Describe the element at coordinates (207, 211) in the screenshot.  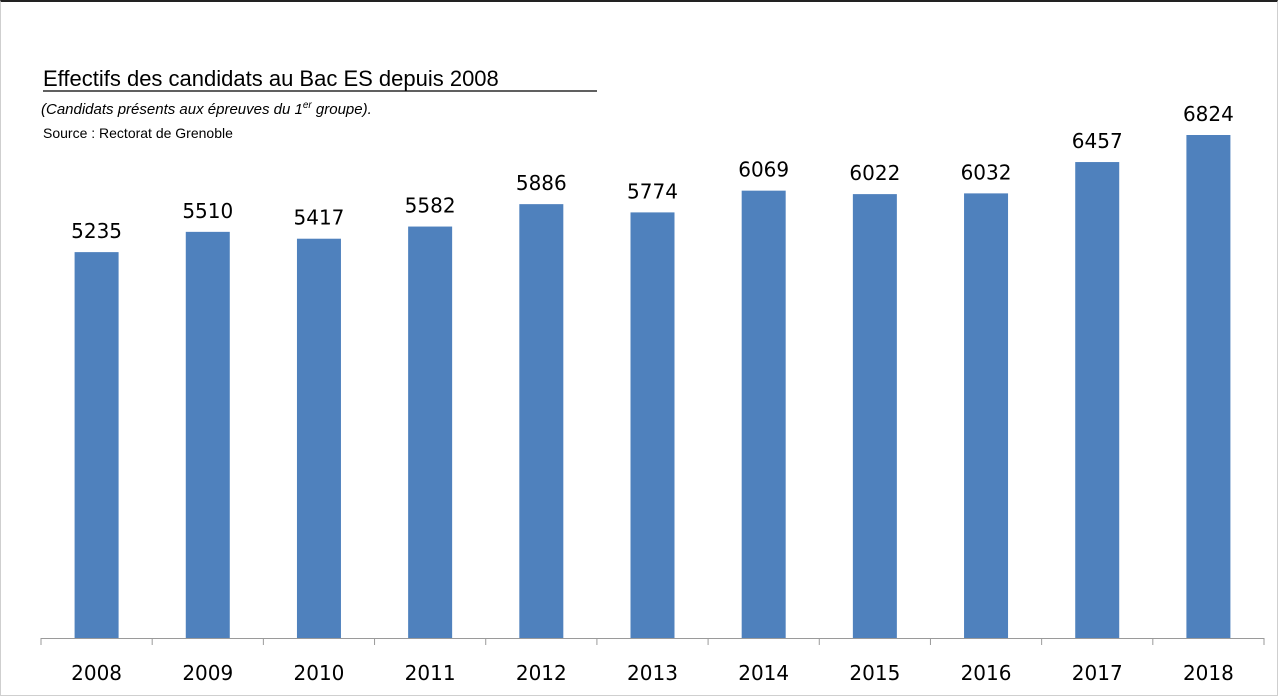
I see `data-label-2009: 5510` at that location.